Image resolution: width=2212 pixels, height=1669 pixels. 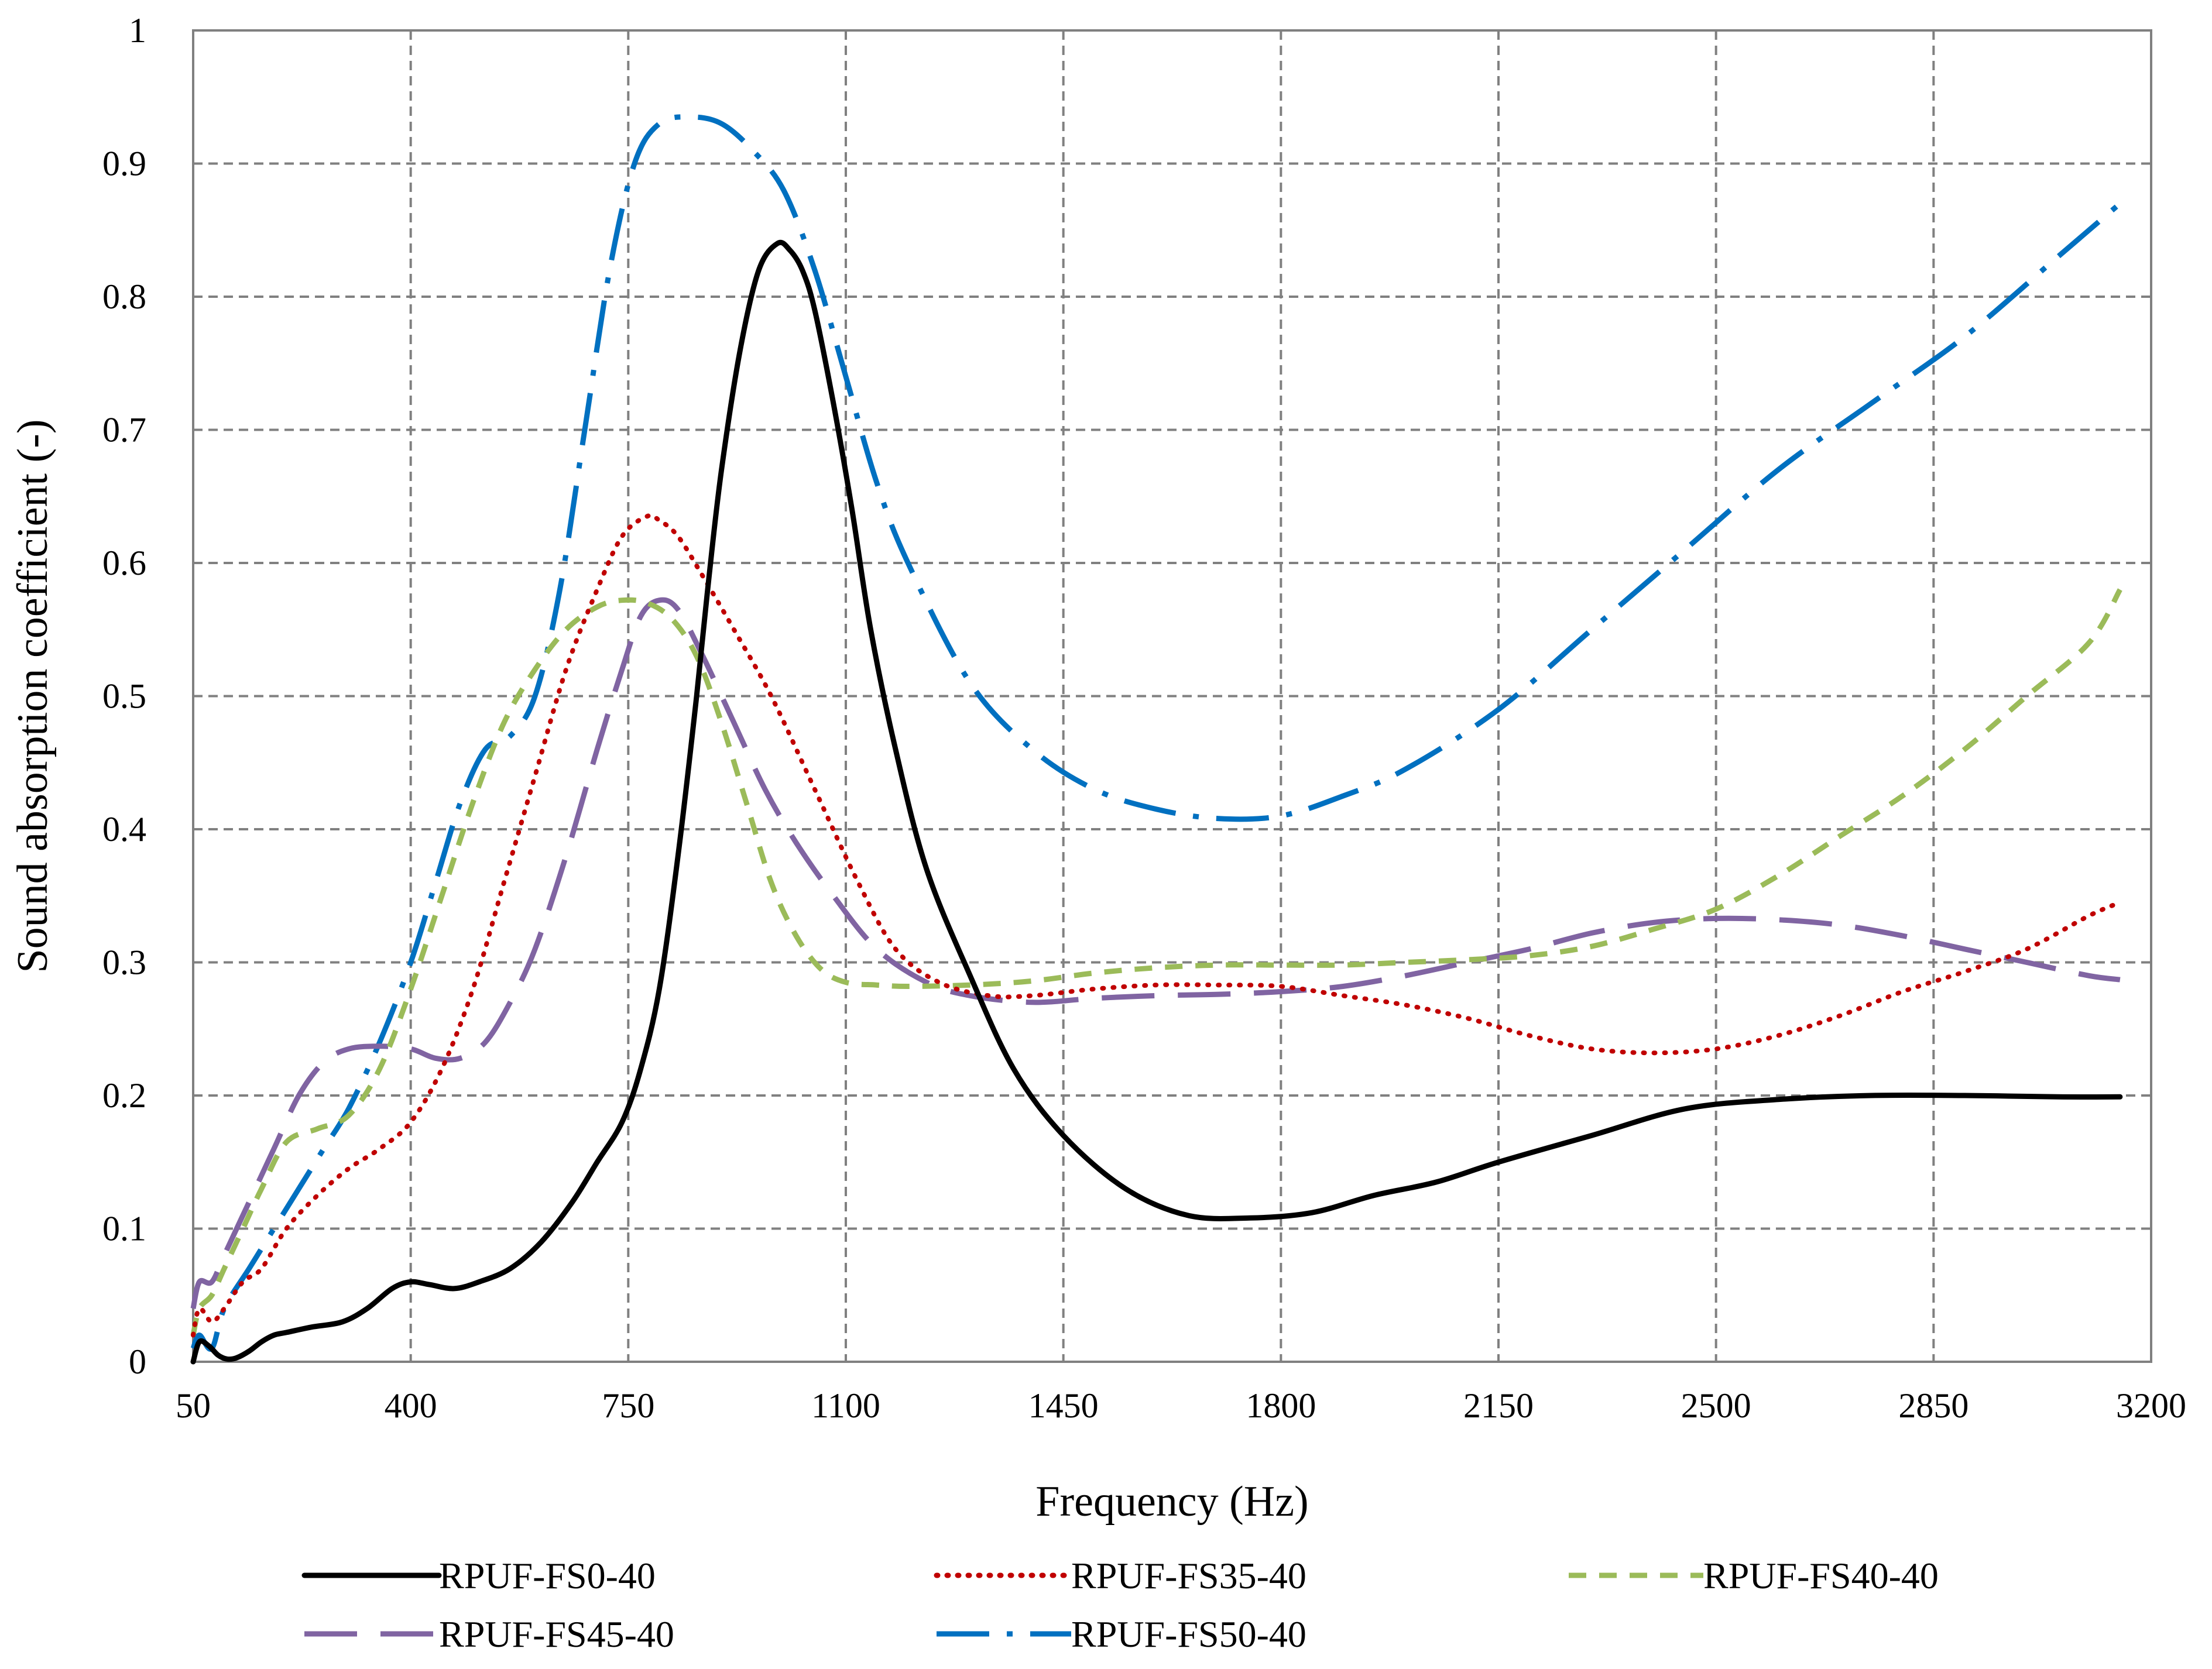 I want to click on x-tick-label: 2850, so click(x=1933, y=1405).